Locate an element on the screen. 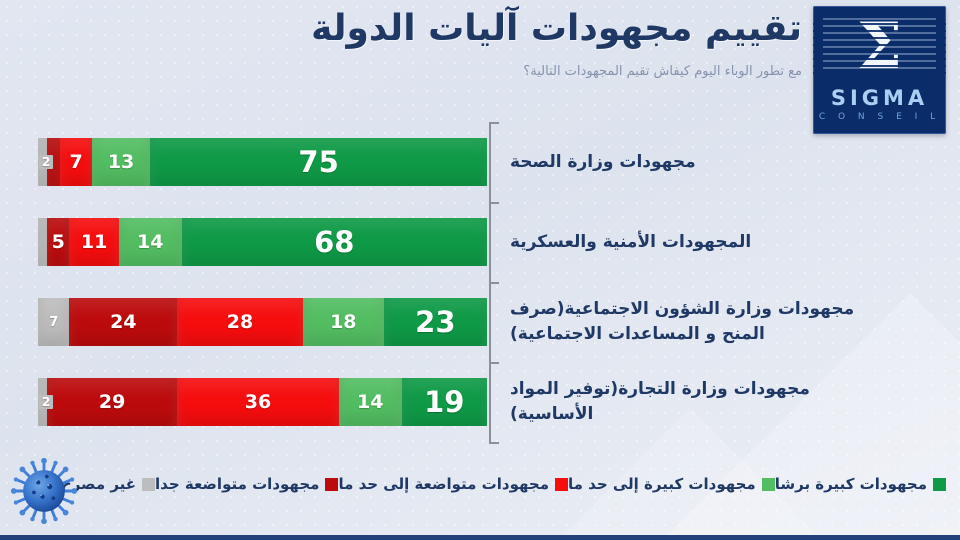  bar-segment: 11 is located at coordinates (94, 242).